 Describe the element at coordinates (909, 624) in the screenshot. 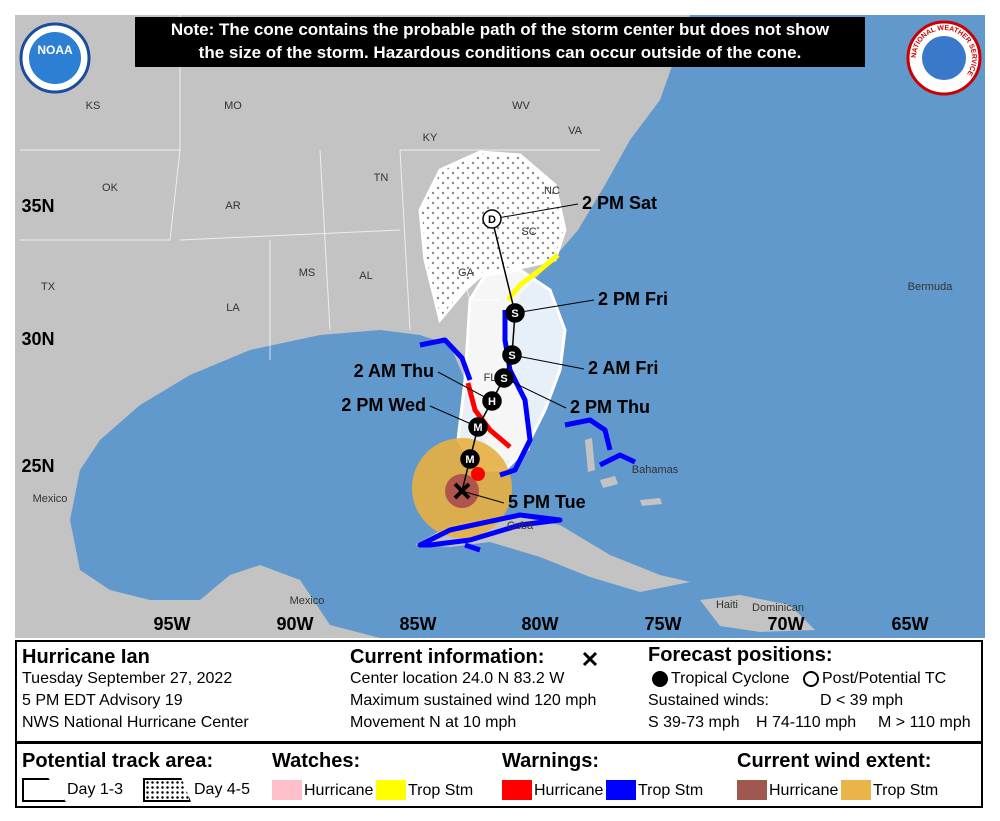

I see `longitude-label: 65W` at that location.